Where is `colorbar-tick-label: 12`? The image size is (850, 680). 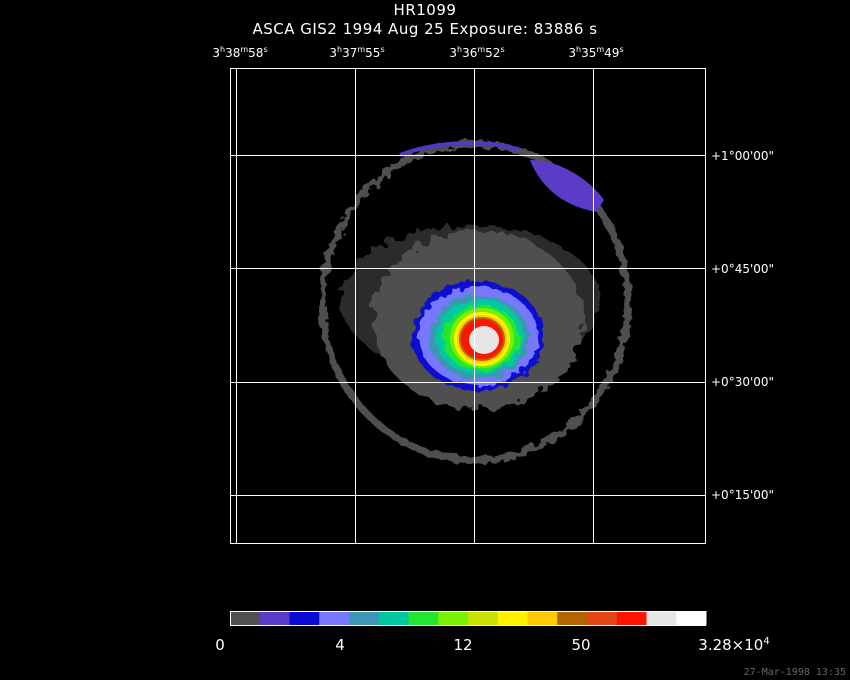
colorbar-tick-label: 12 is located at coordinates (463, 645).